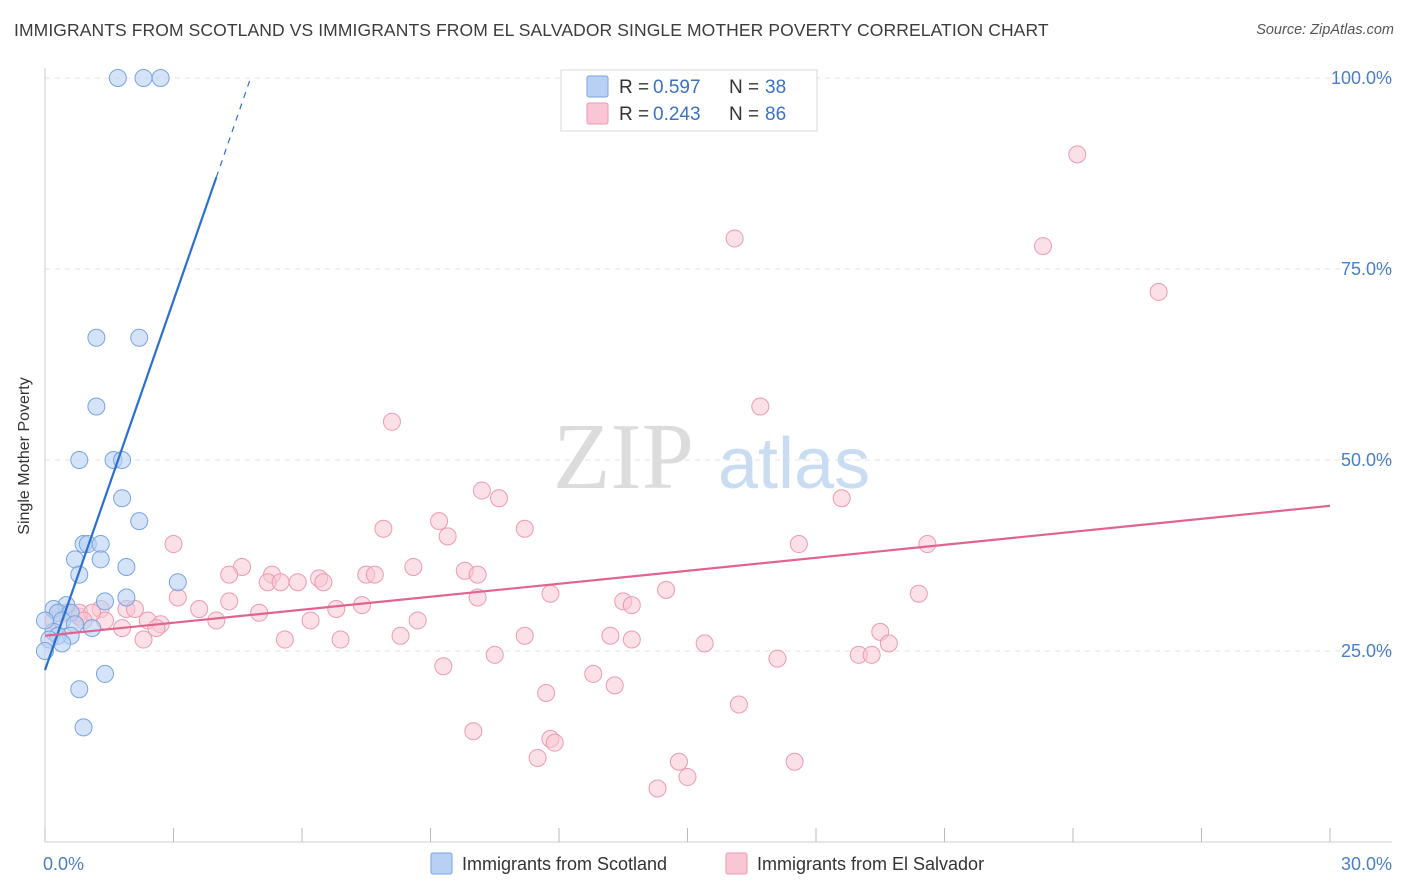  I want to click on stats-r-label-elsalvador: R =, so click(634, 114).